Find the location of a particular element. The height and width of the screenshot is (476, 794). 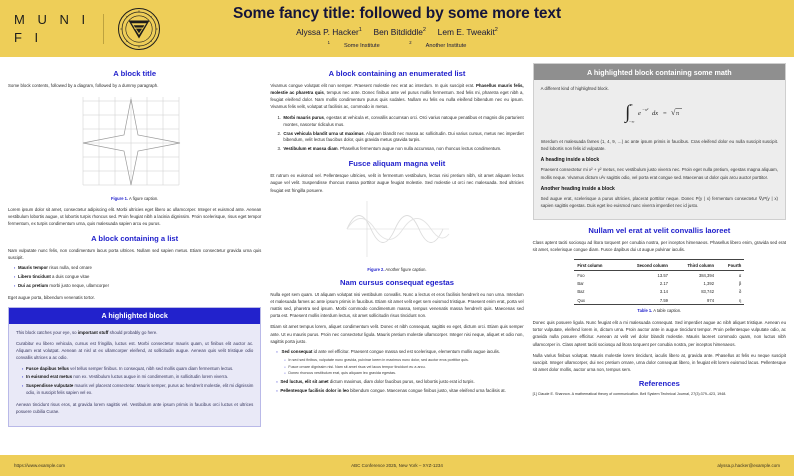

highlight-lead-post: should probably go here. is located at coordinates (133, 332).